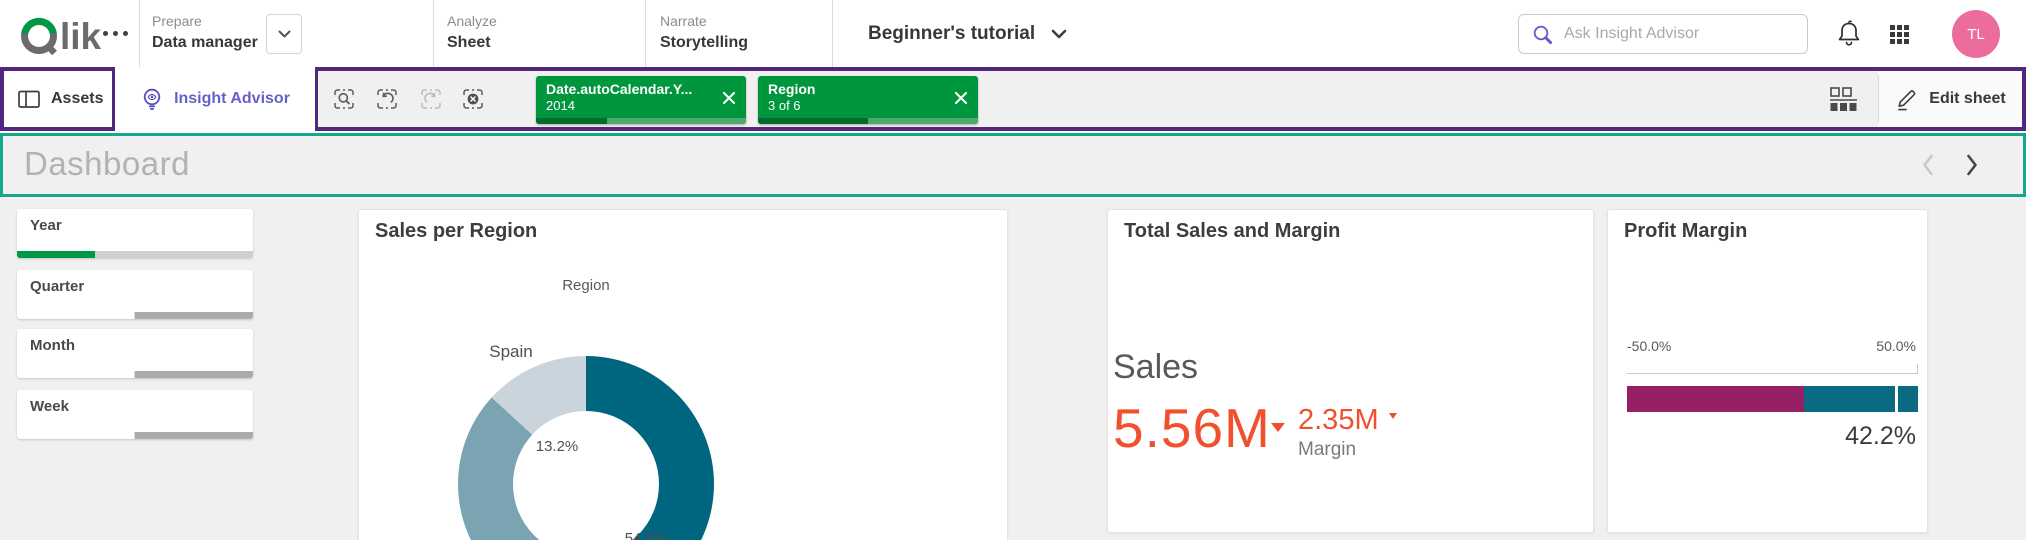 Image resolution: width=2026 pixels, height=540 pixels. Describe the element at coordinates (1649, 346) in the screenshot. I see `gauge-min-label: -50.0%` at that location.